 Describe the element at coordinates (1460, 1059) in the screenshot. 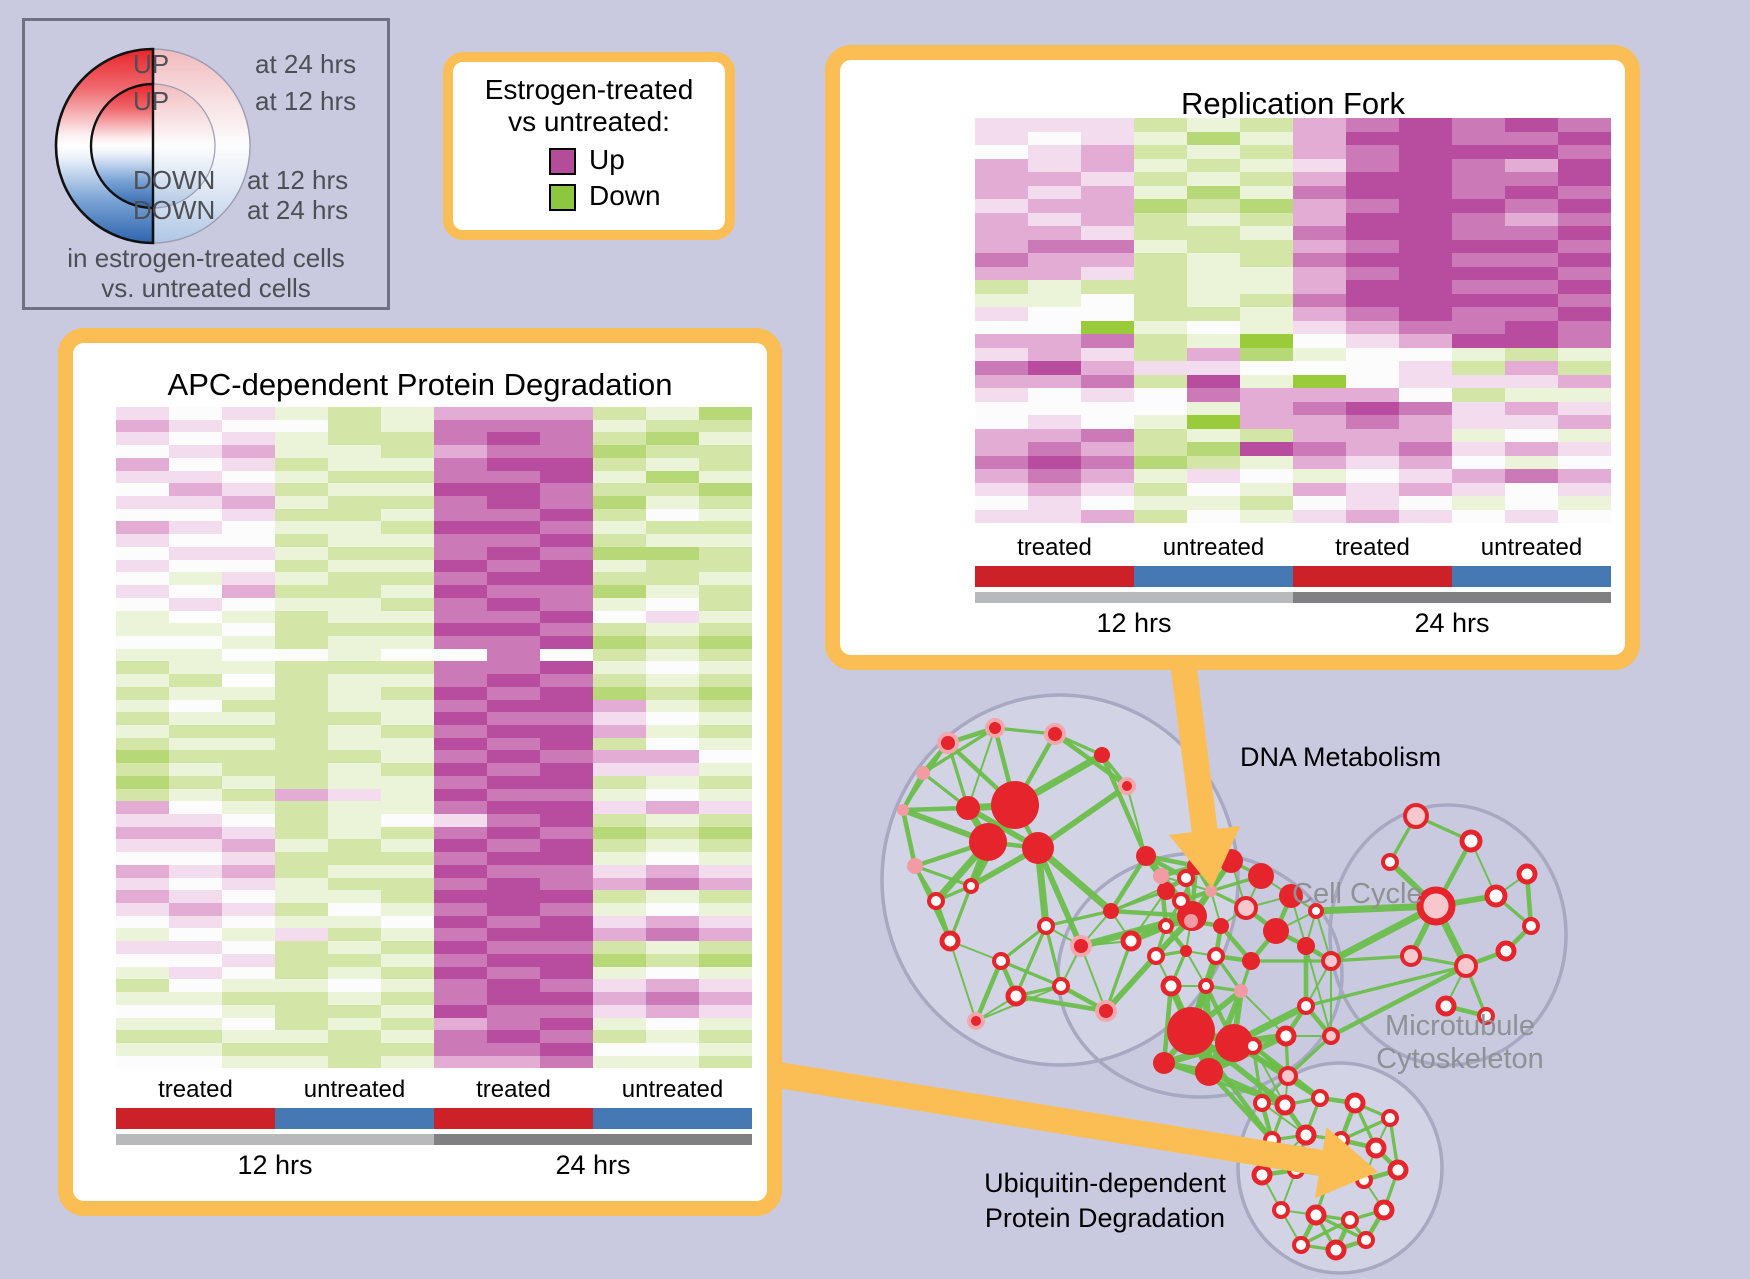

I see `microtubule-line2: Cytoskeleton` at that location.